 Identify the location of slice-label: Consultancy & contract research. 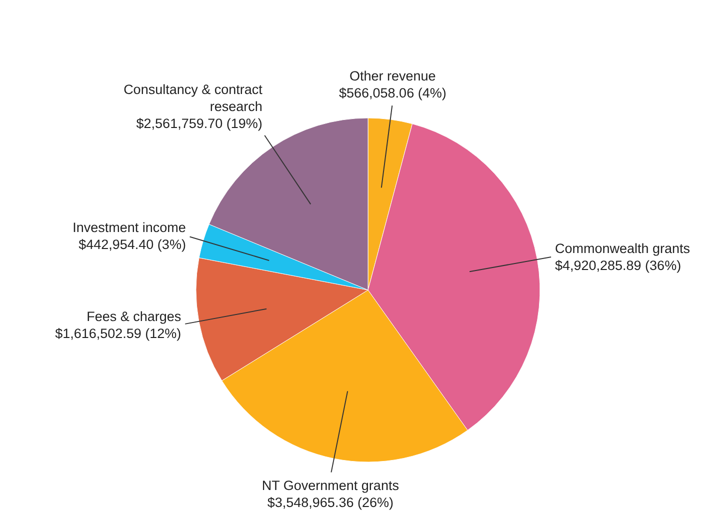
(193, 98).